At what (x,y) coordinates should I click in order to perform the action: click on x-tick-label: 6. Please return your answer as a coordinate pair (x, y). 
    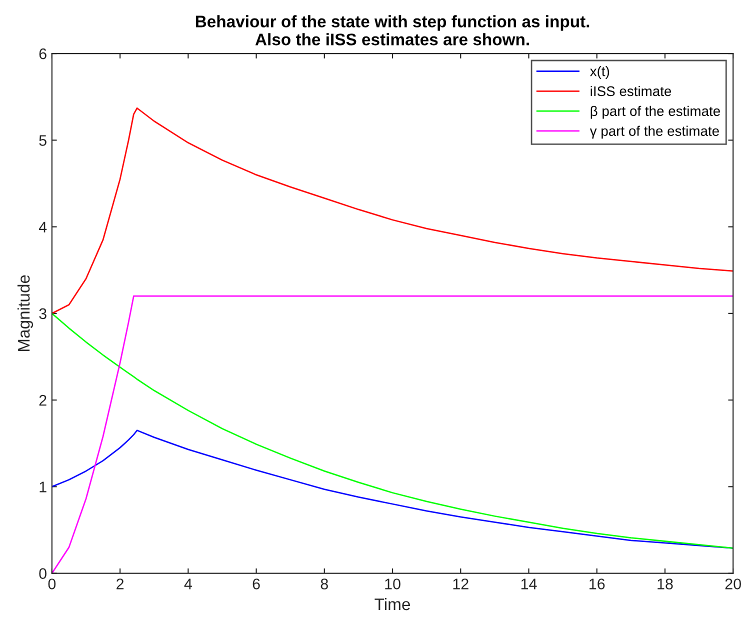
    Looking at the image, I should click on (256, 584).